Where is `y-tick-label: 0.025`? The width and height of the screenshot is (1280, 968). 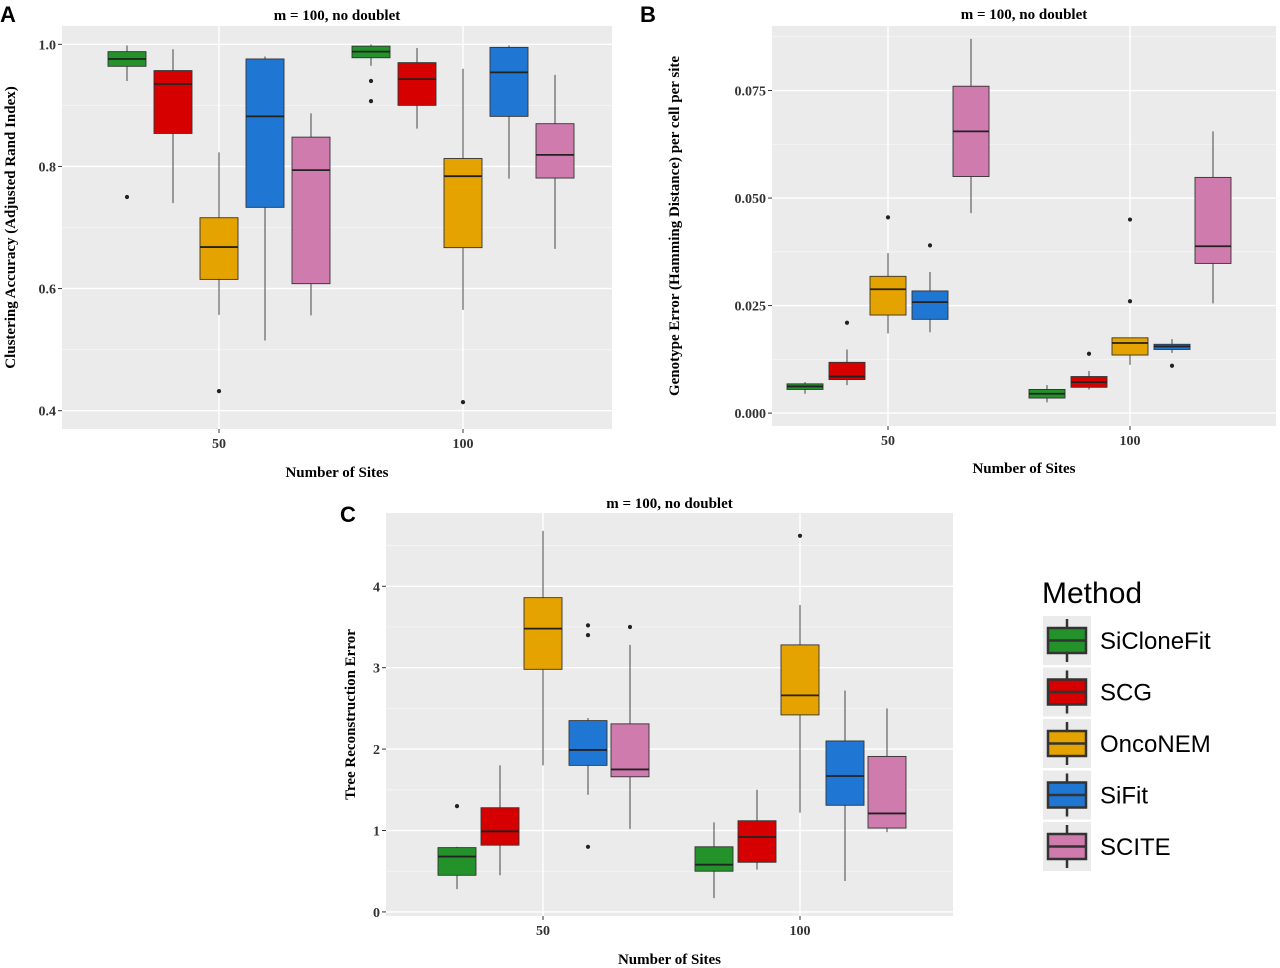 y-tick-label: 0.025 is located at coordinates (751, 307).